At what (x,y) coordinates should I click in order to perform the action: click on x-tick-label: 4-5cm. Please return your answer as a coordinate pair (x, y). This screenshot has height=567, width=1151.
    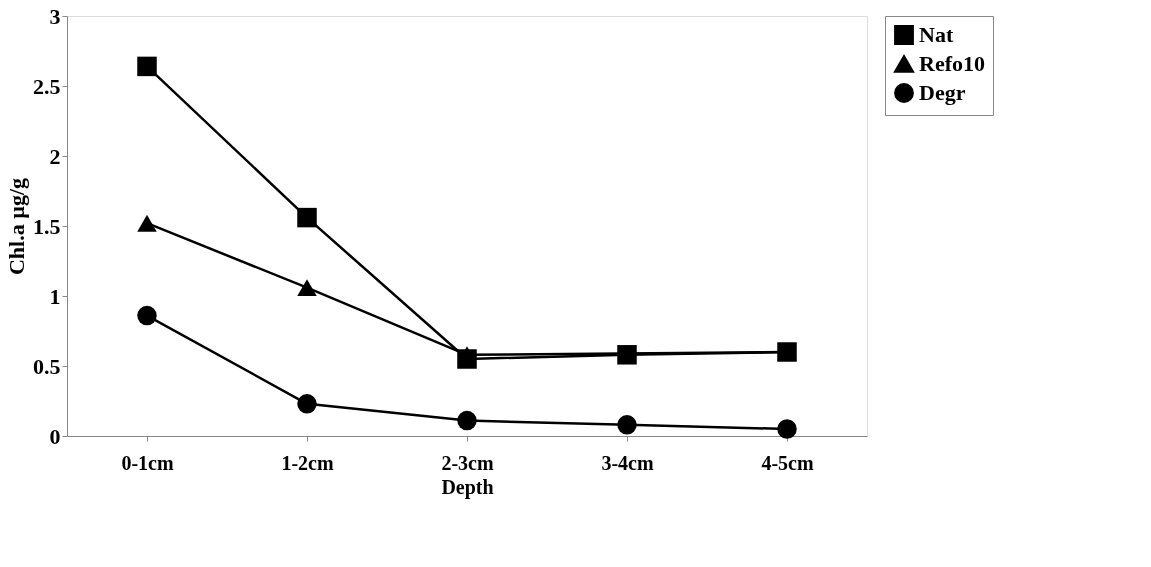
    Looking at the image, I should click on (787, 462).